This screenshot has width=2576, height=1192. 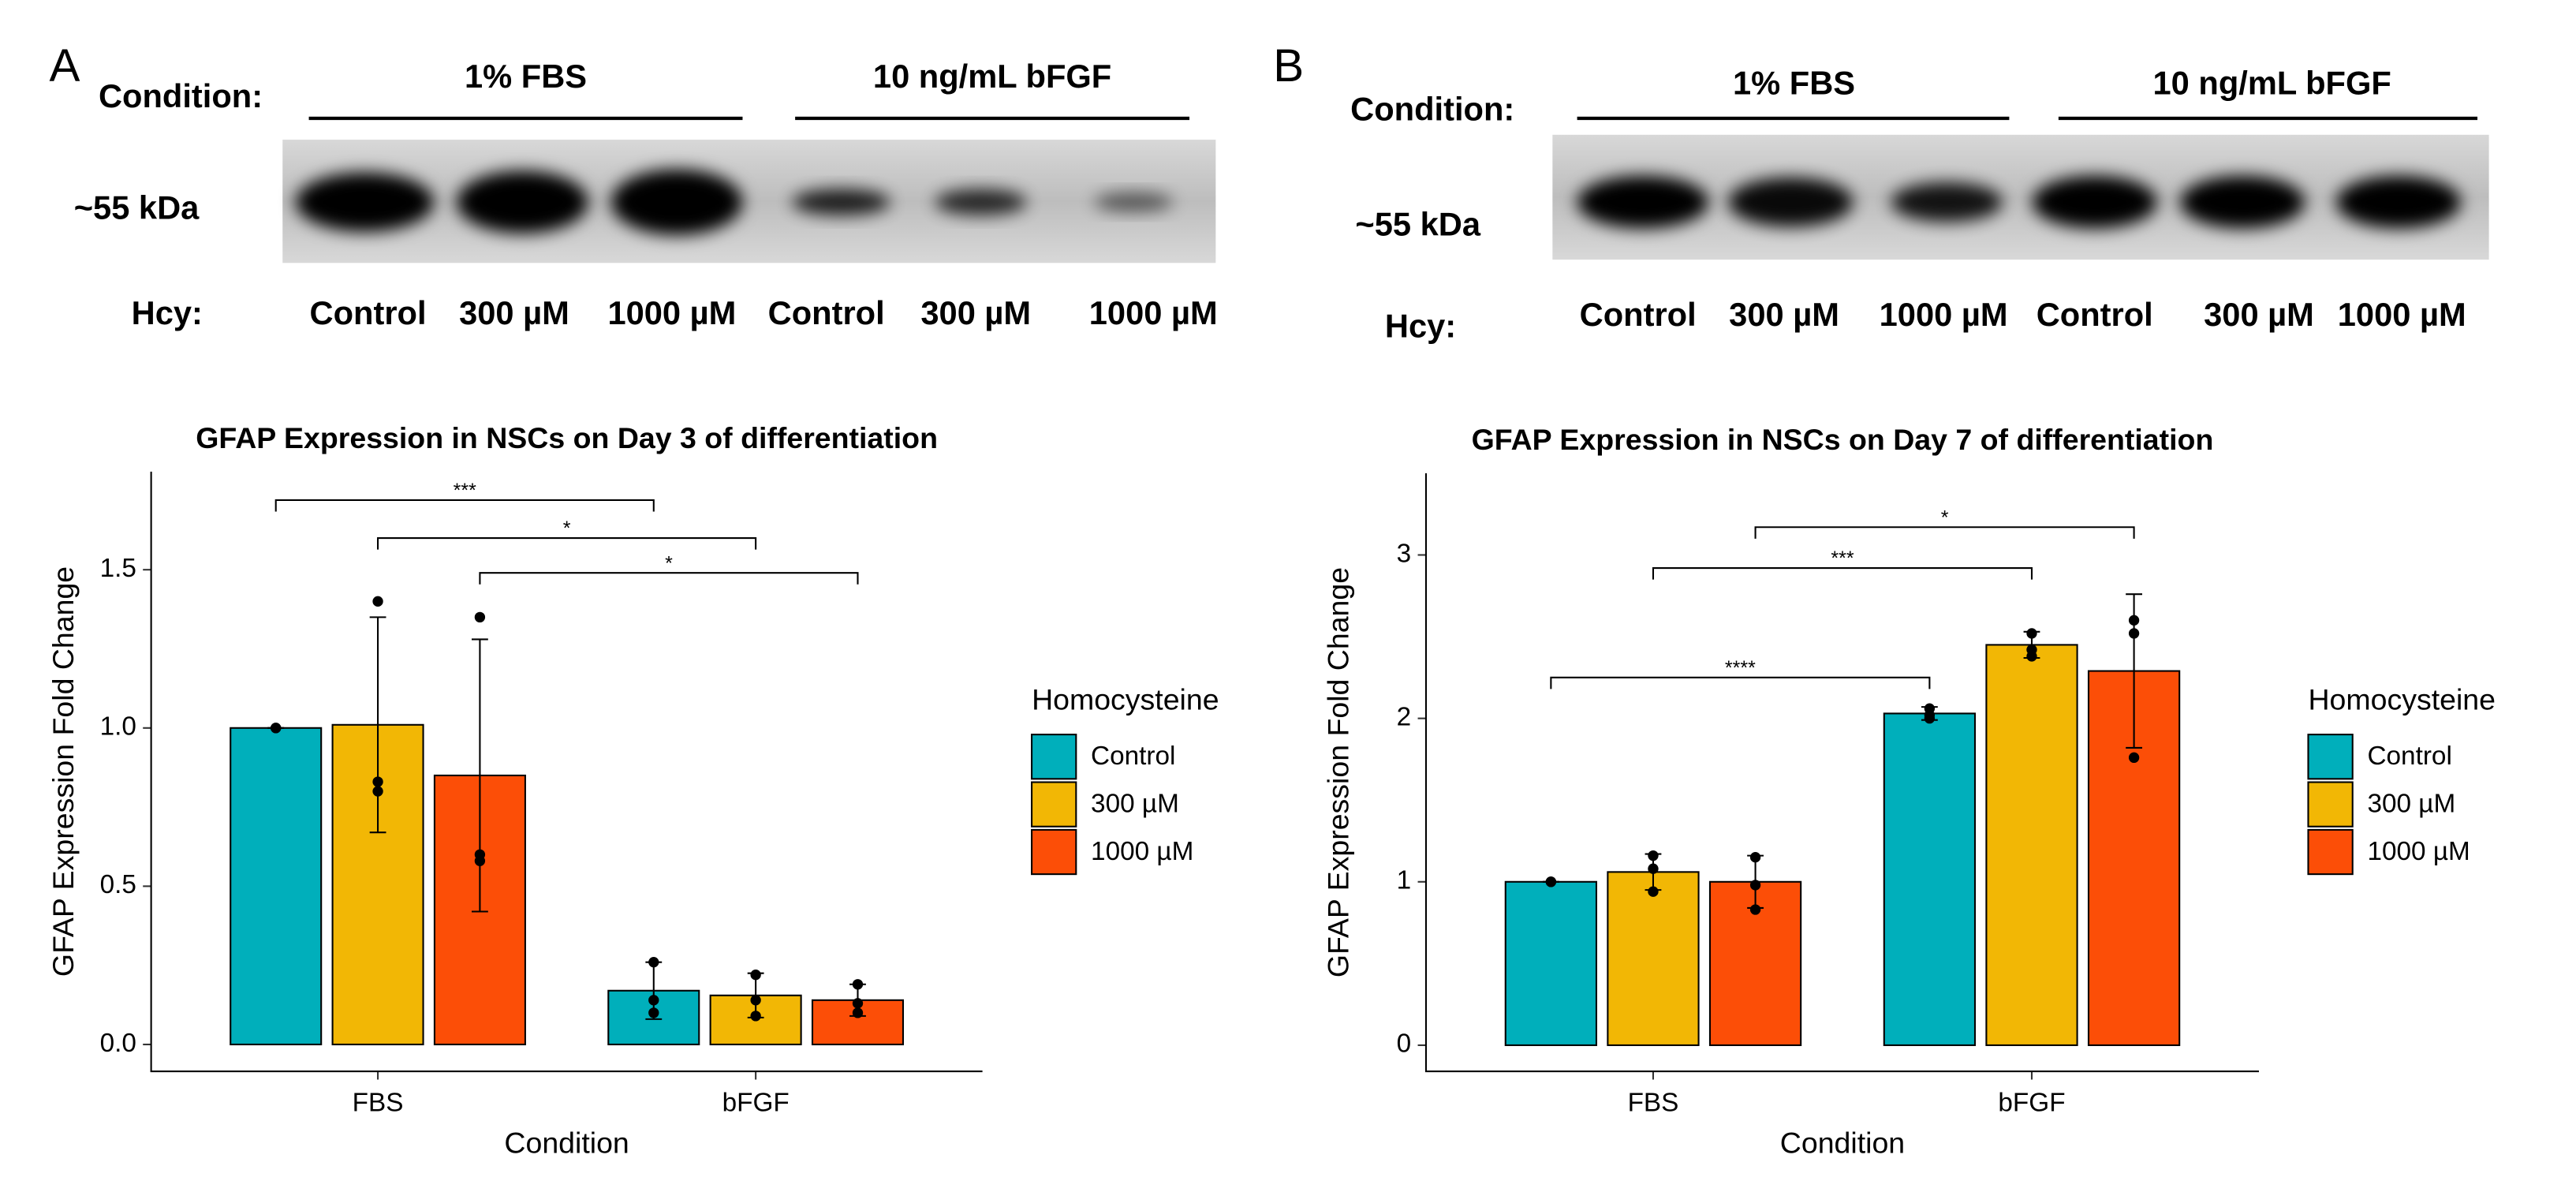 I want to click on y-tick-label: 2, so click(x=1404, y=716).